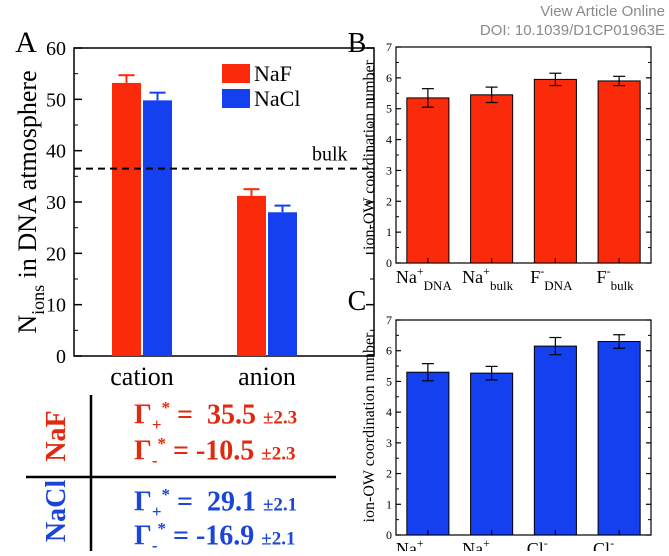 The height and width of the screenshot is (556, 669). What do you see at coordinates (602, 11) in the screenshot?
I see `watermark-view-article: View Article Online` at bounding box center [602, 11].